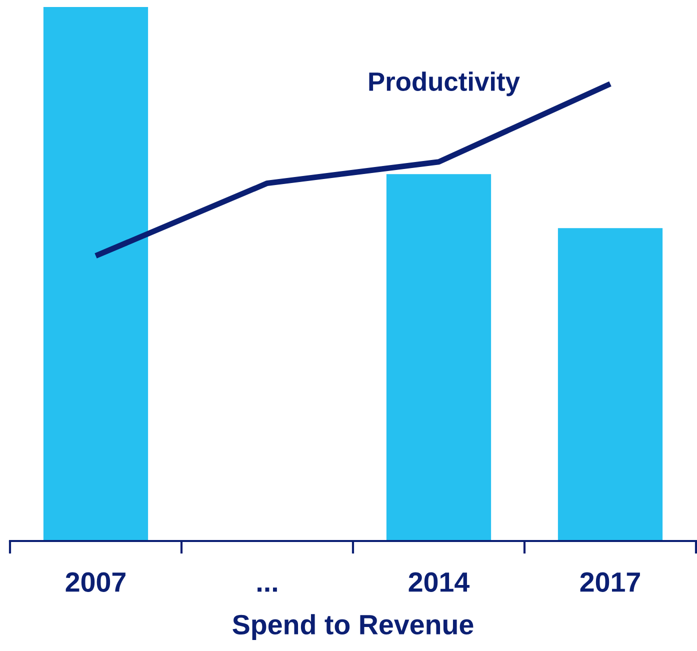  I want to click on x-tick-label: 2007, so click(96, 582).